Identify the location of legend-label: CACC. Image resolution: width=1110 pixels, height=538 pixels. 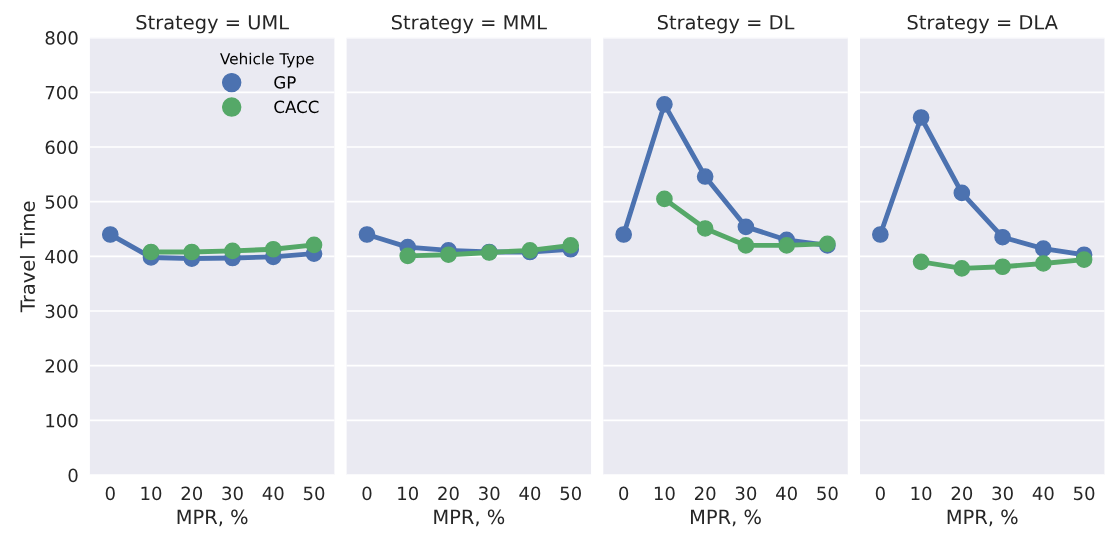
(296, 107).